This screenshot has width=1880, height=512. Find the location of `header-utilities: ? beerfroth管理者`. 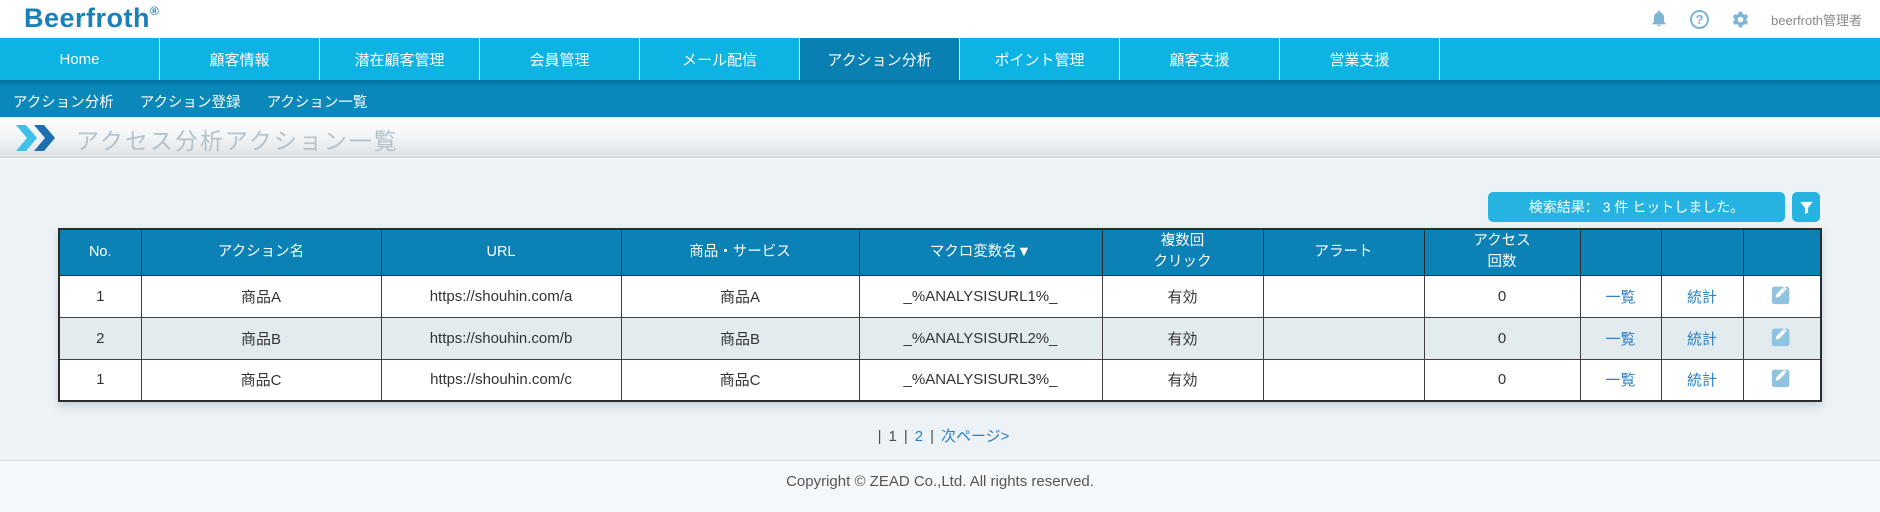

header-utilities: ? beerfroth管理者 is located at coordinates (1755, 19).